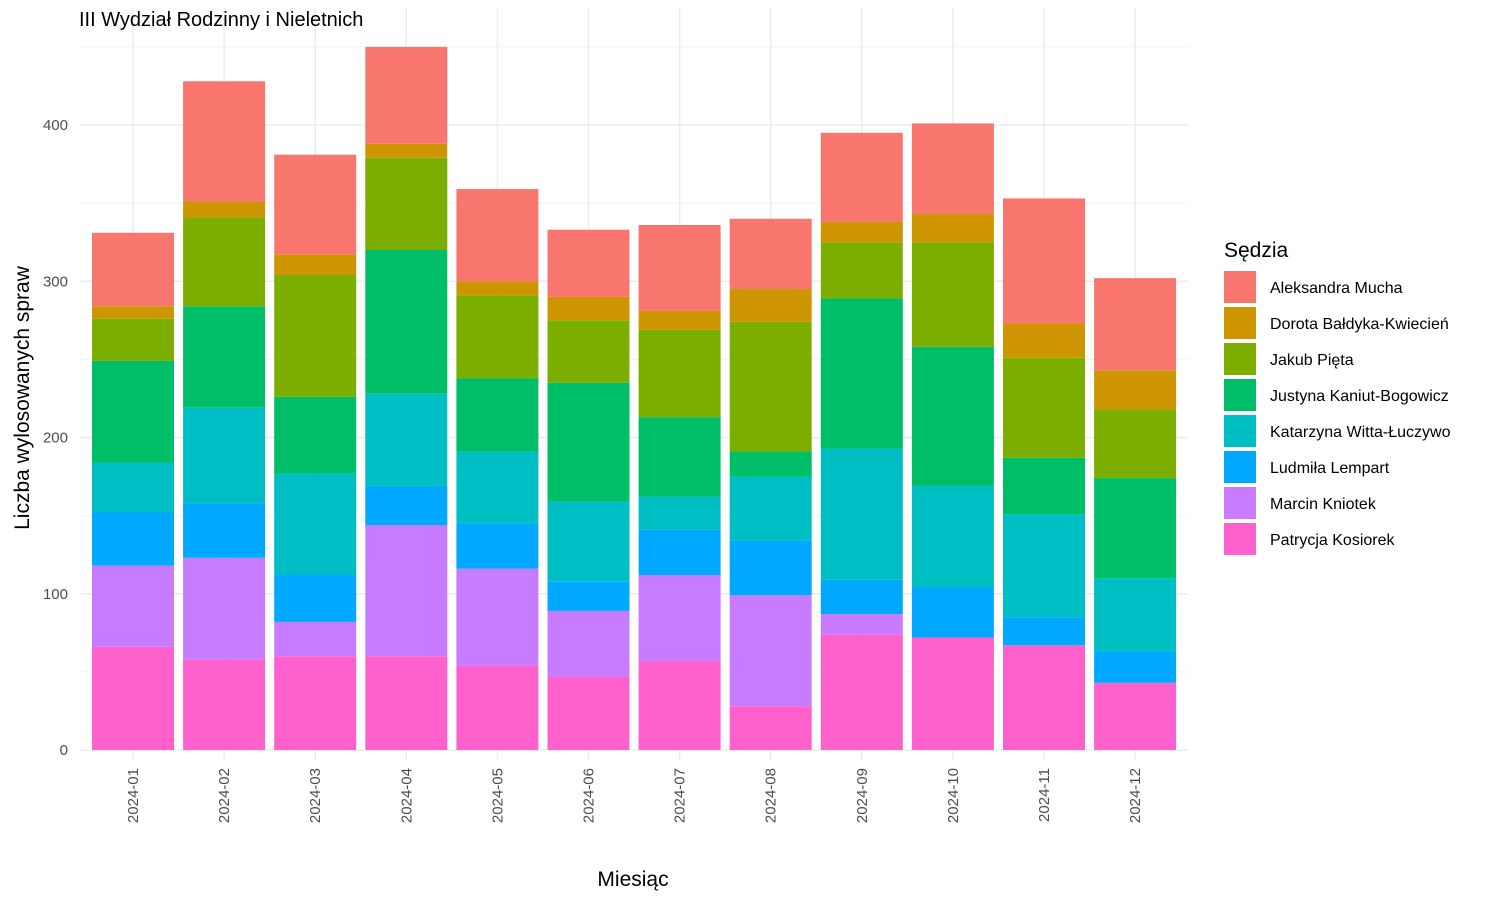  I want to click on y-axis-title: Liczba wylosowanych spraw, so click(22, 397).